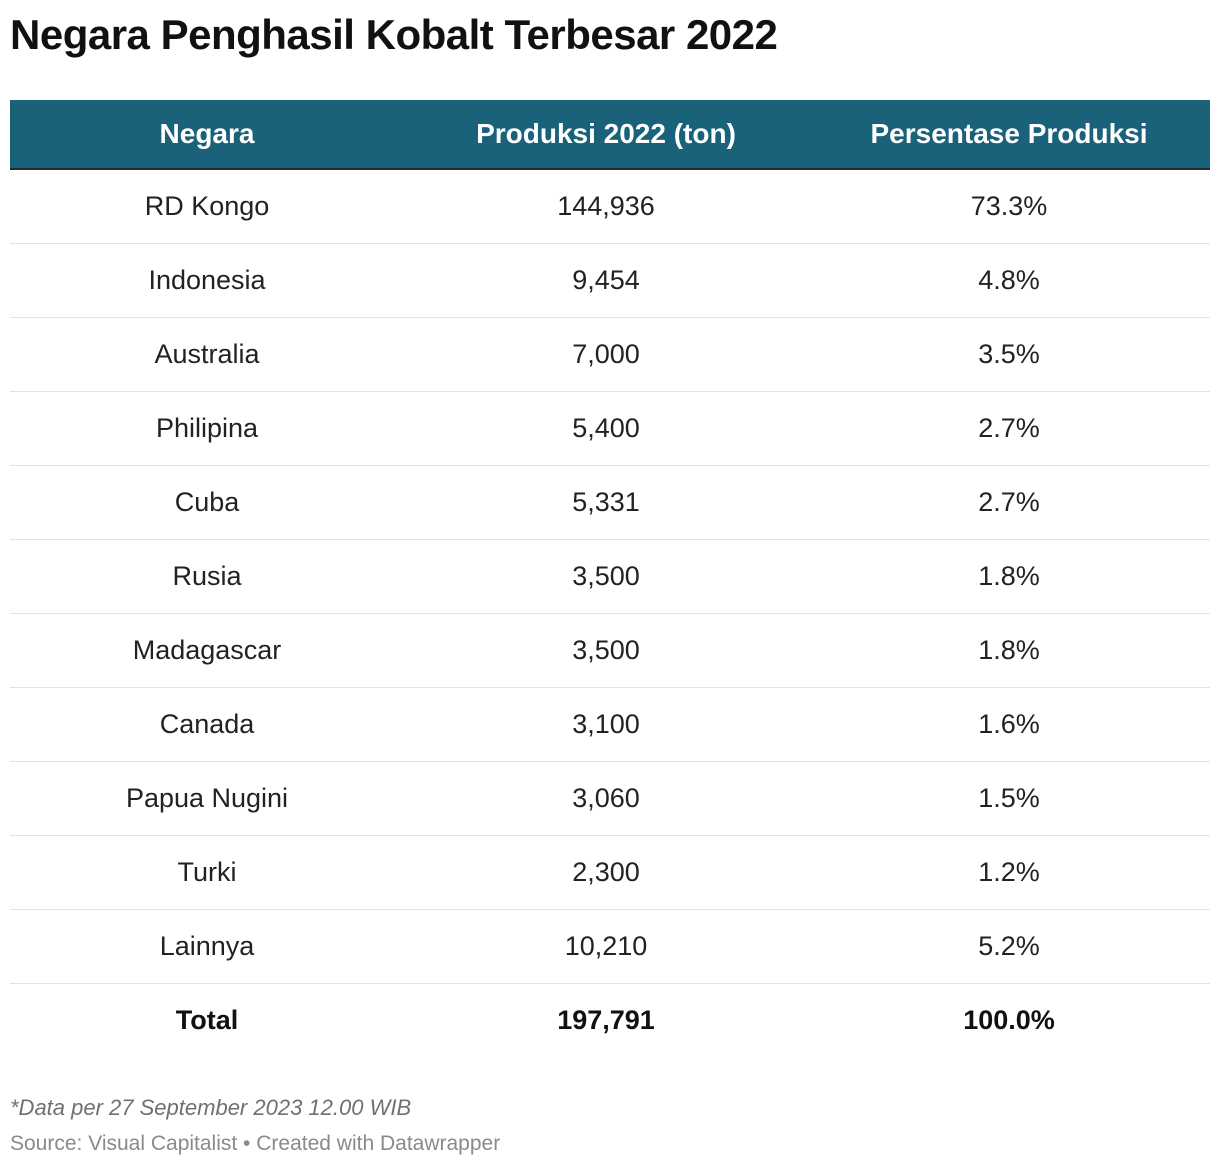 Image resolution: width=1220 pixels, height=1170 pixels. I want to click on total-row: Total 197,791 100.0%, so click(610, 1021).